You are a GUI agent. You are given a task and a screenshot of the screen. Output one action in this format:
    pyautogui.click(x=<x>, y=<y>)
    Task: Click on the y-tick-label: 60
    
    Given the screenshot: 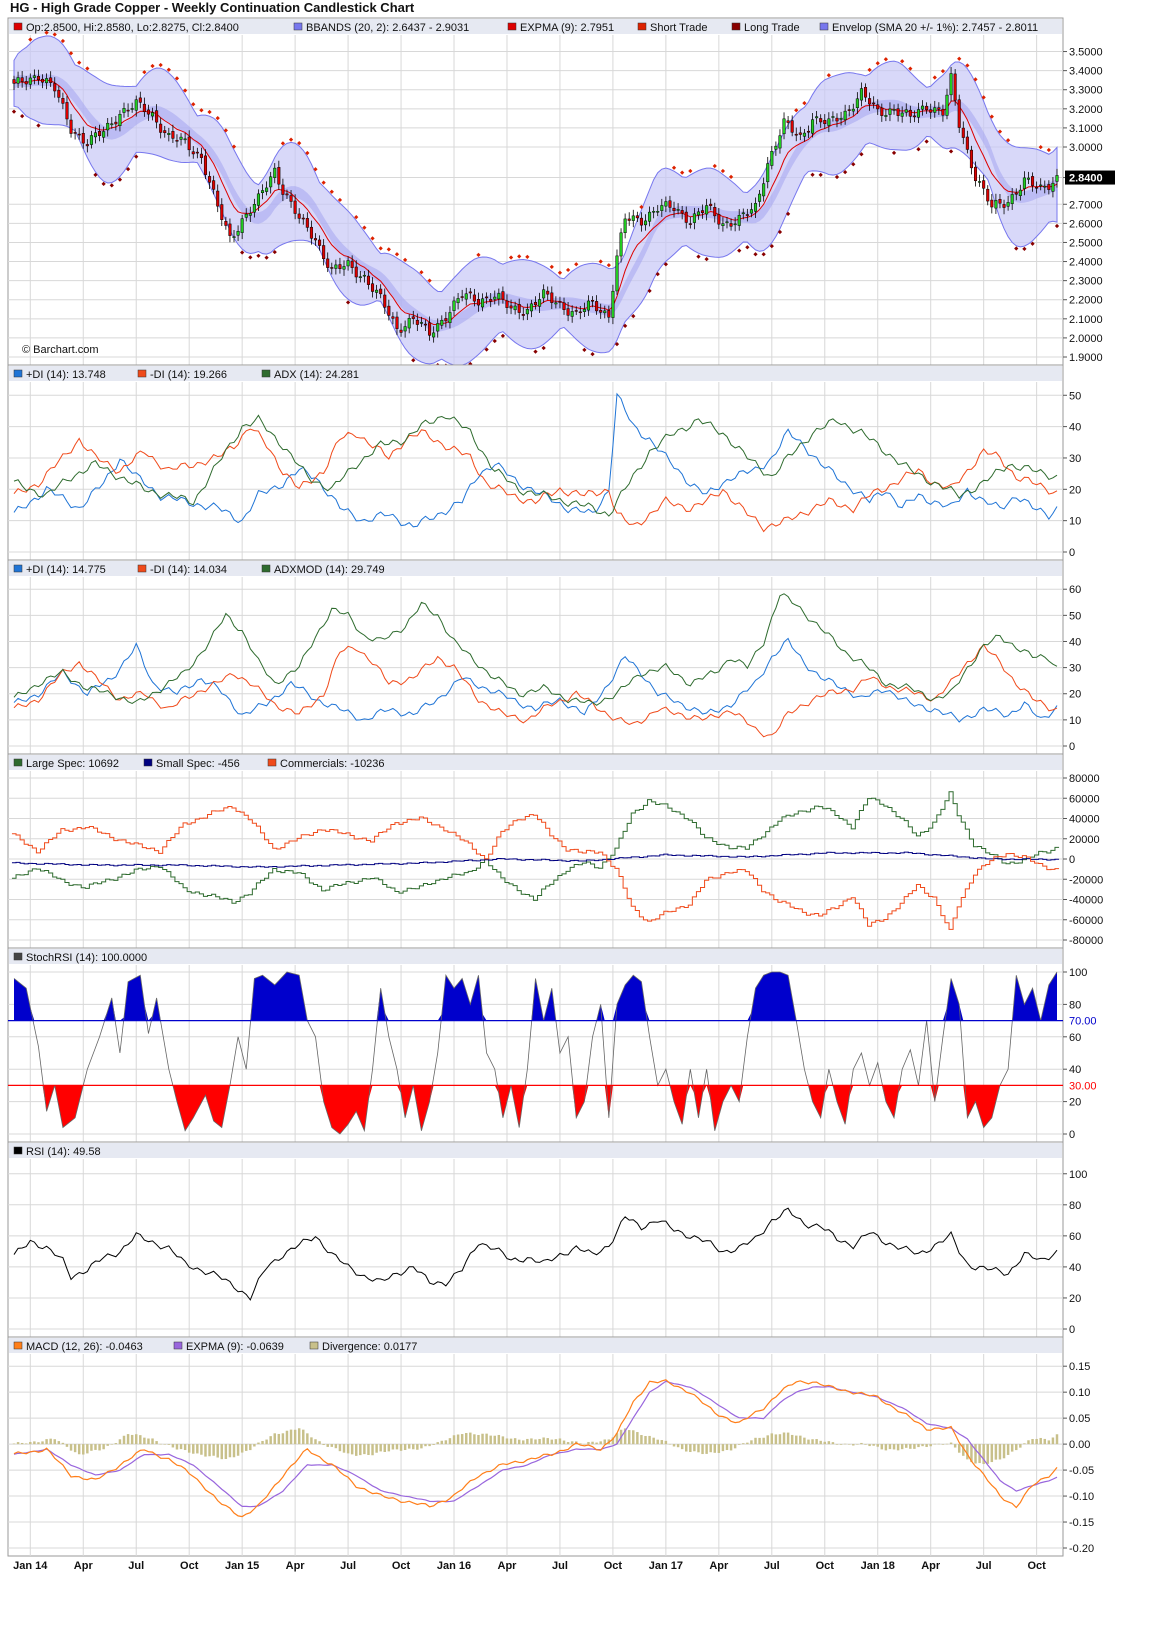 What is the action you would take?
    pyautogui.click(x=1075, y=1038)
    